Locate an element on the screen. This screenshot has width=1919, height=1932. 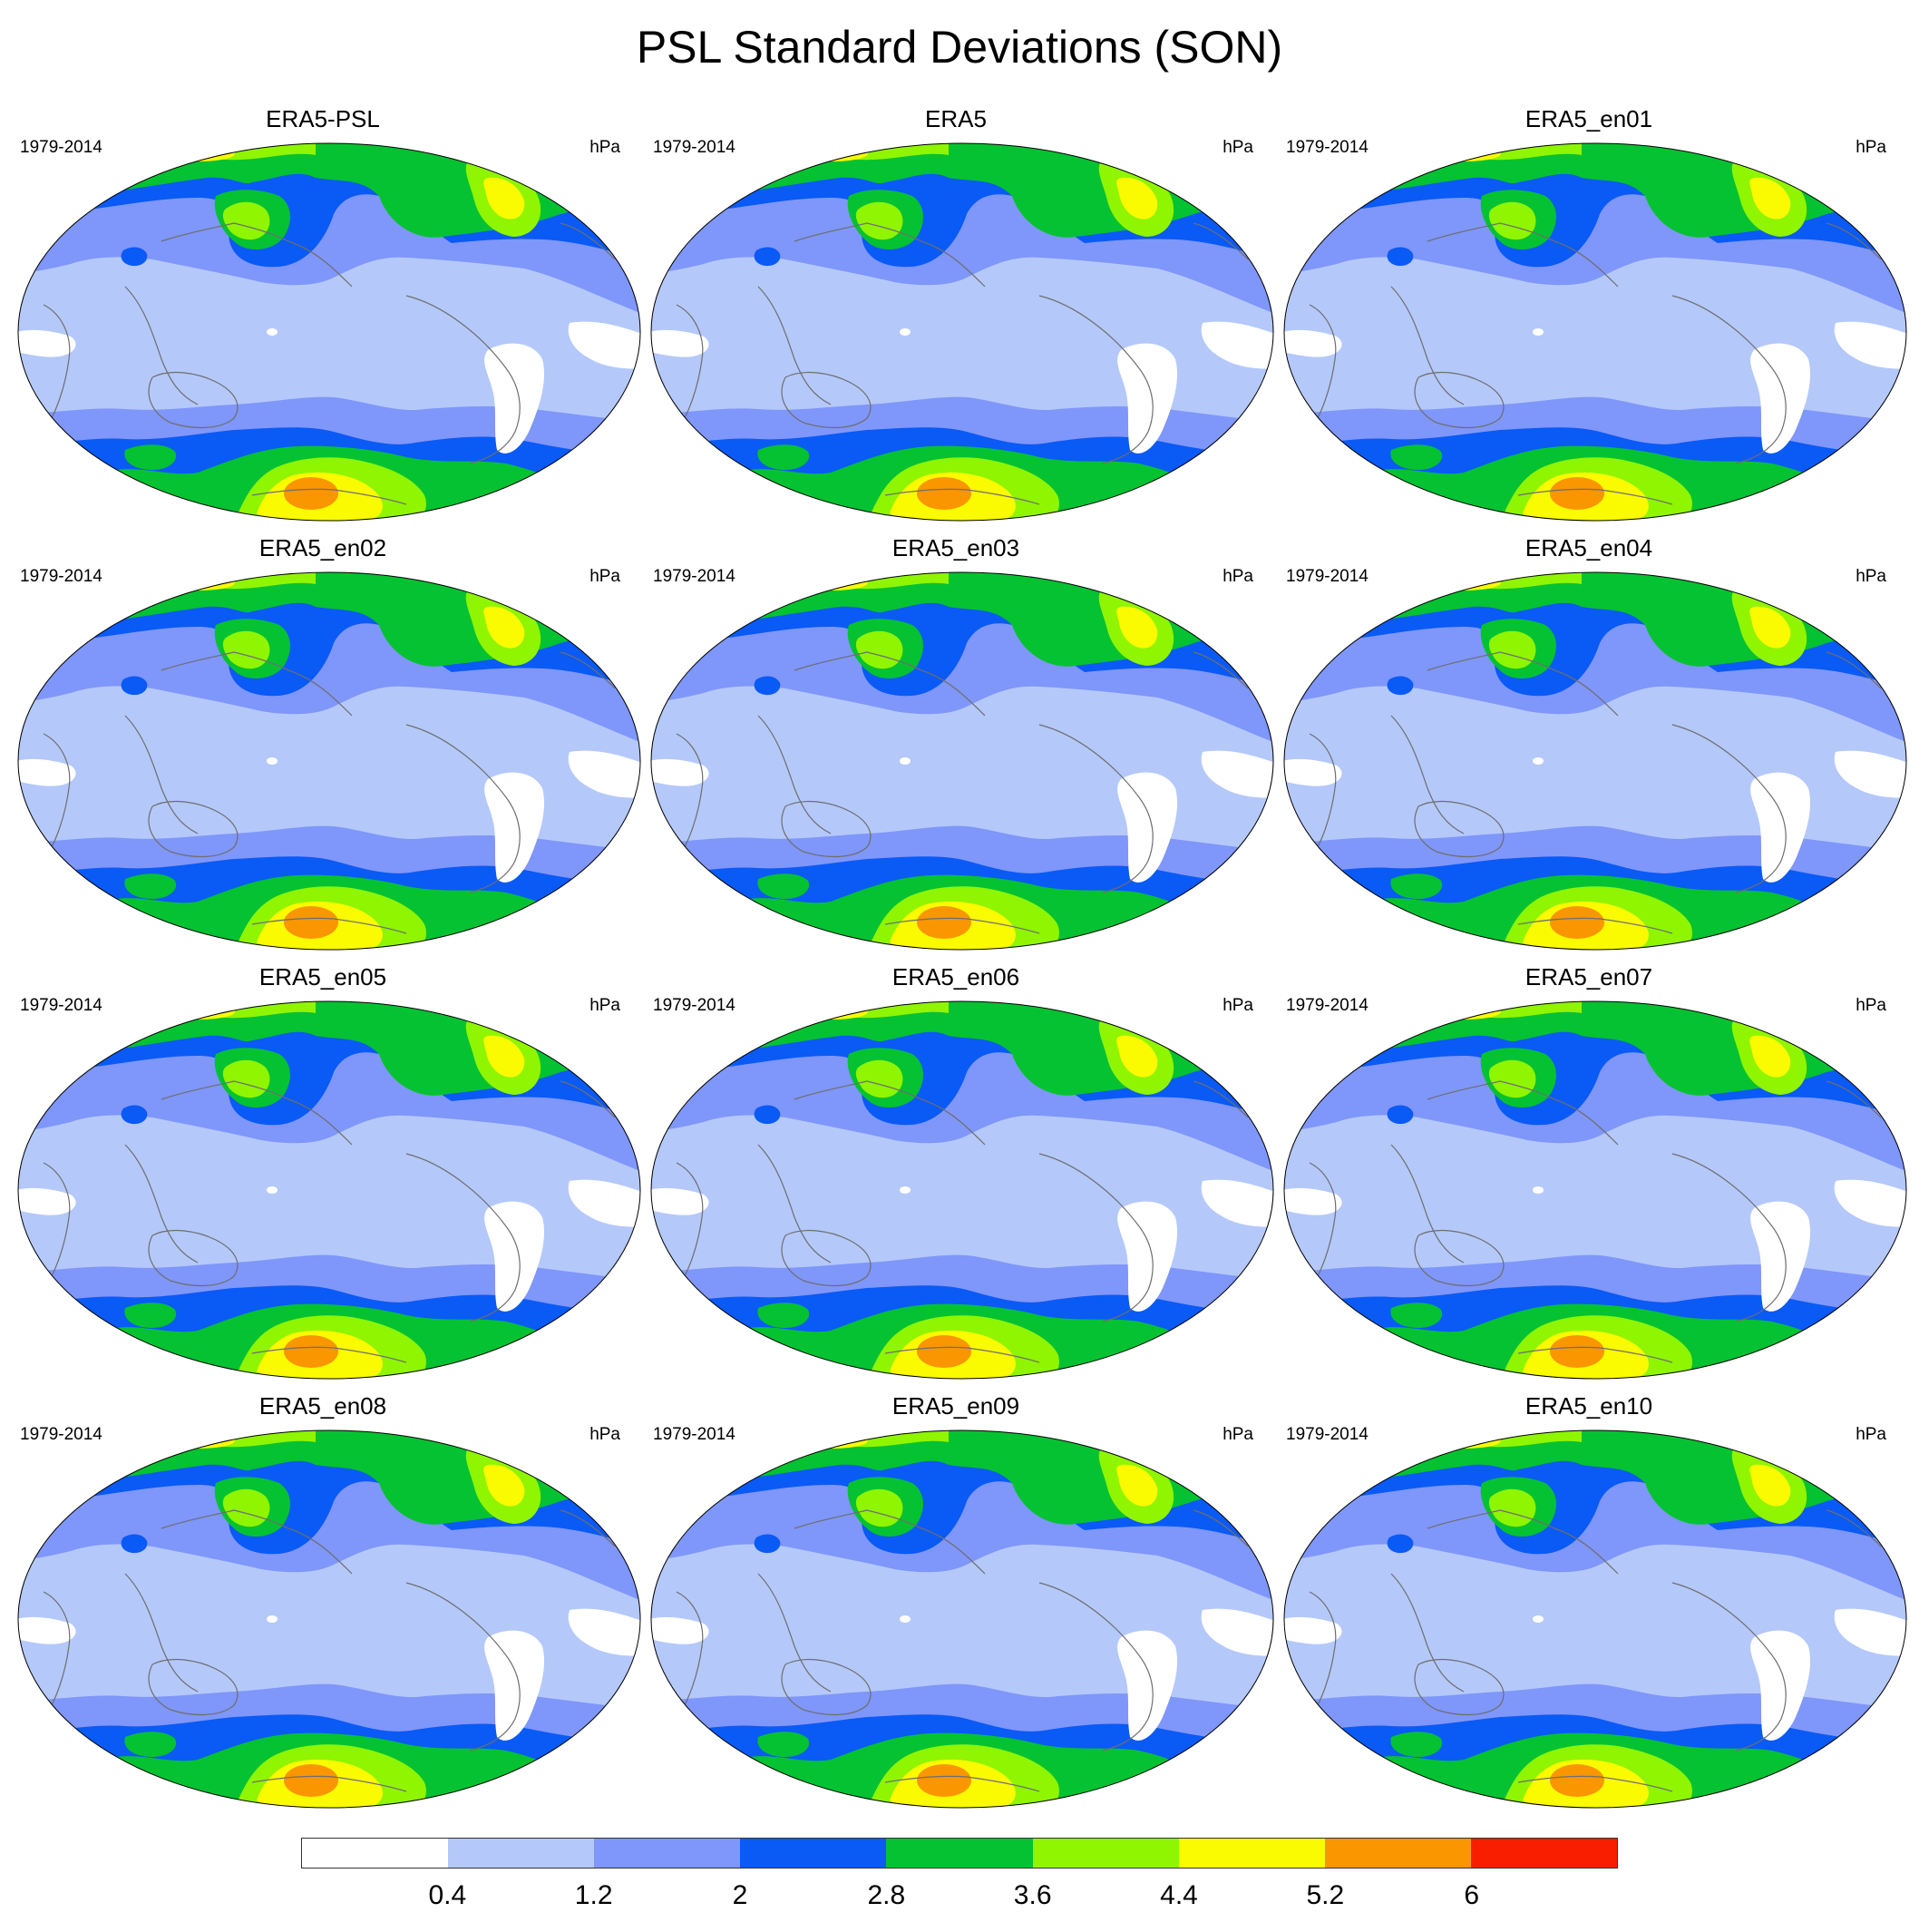
panel-title: ERA5_en01 is located at coordinates (1589, 118).